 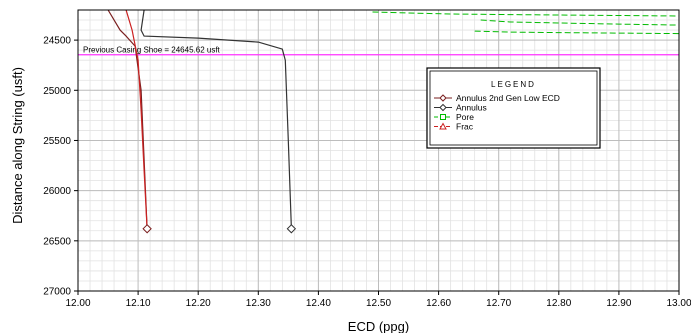 I want to click on x-tick-label: 12.50, so click(x=378, y=303).